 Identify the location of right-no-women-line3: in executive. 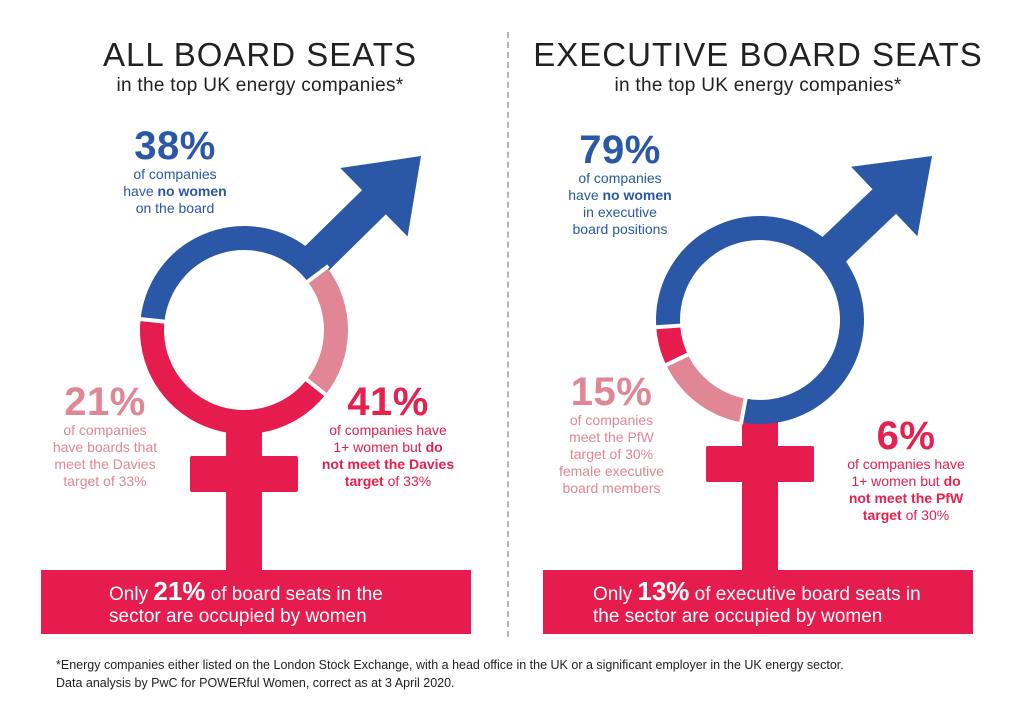
(620, 212).